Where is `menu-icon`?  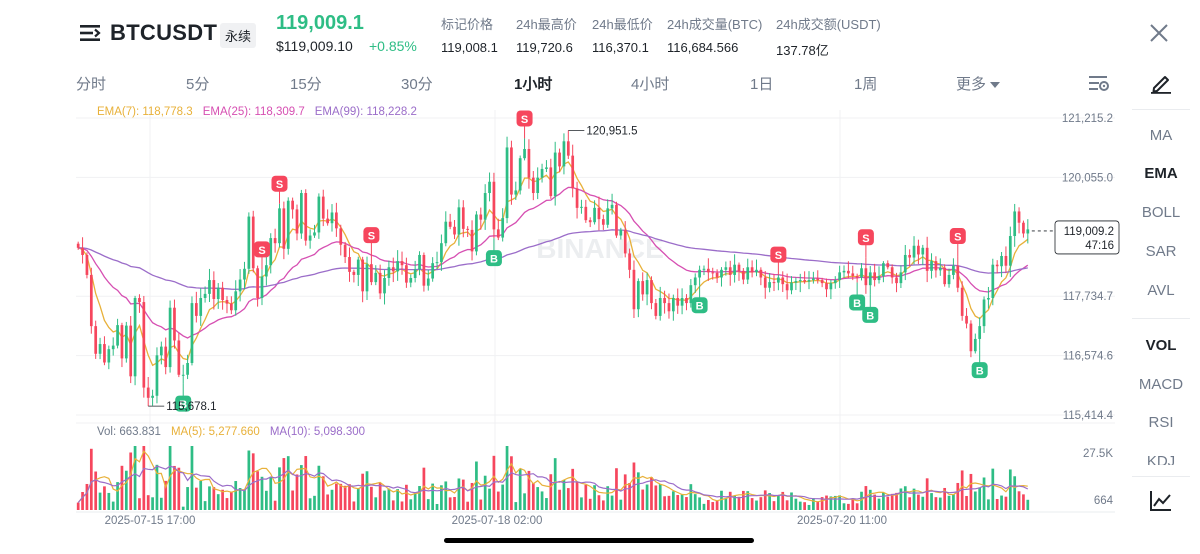
menu-icon is located at coordinates (91, 33).